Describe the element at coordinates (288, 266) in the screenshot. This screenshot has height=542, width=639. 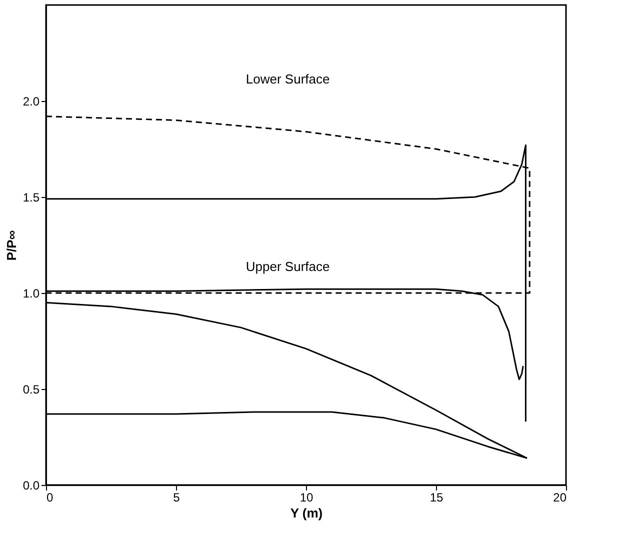
I see `annotation: Upper Surface` at that location.